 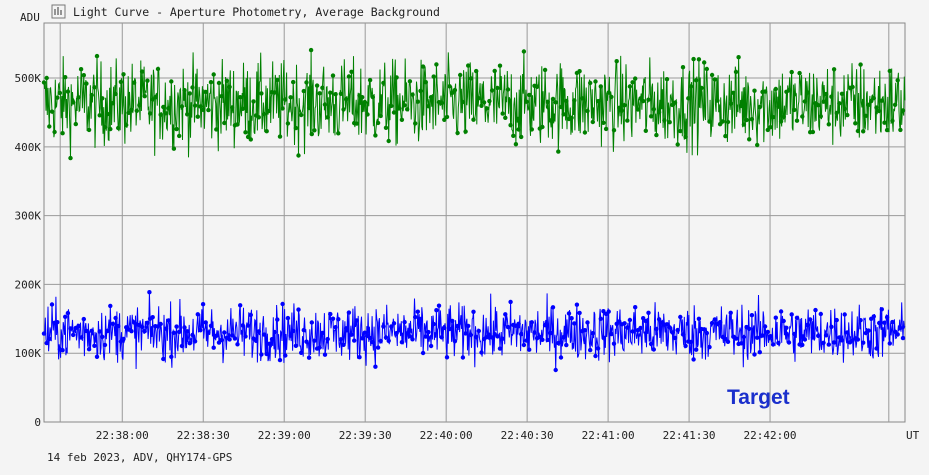 I want to click on chart-icon, so click(x=58, y=11).